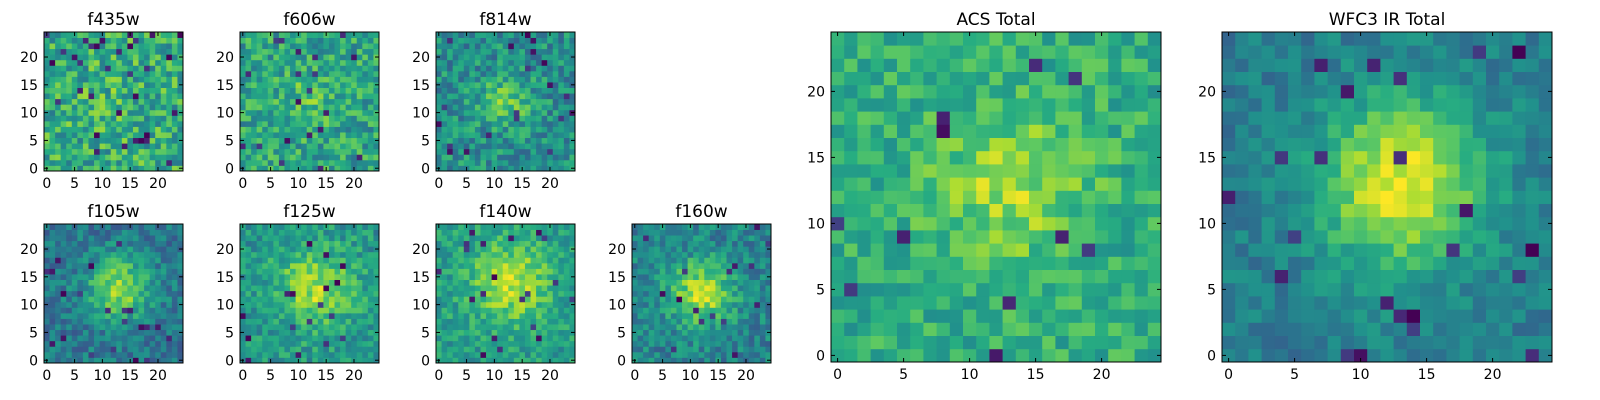 The image size is (1600, 400). Describe the element at coordinates (309, 293) in the screenshot. I see `plot-frame` at that location.